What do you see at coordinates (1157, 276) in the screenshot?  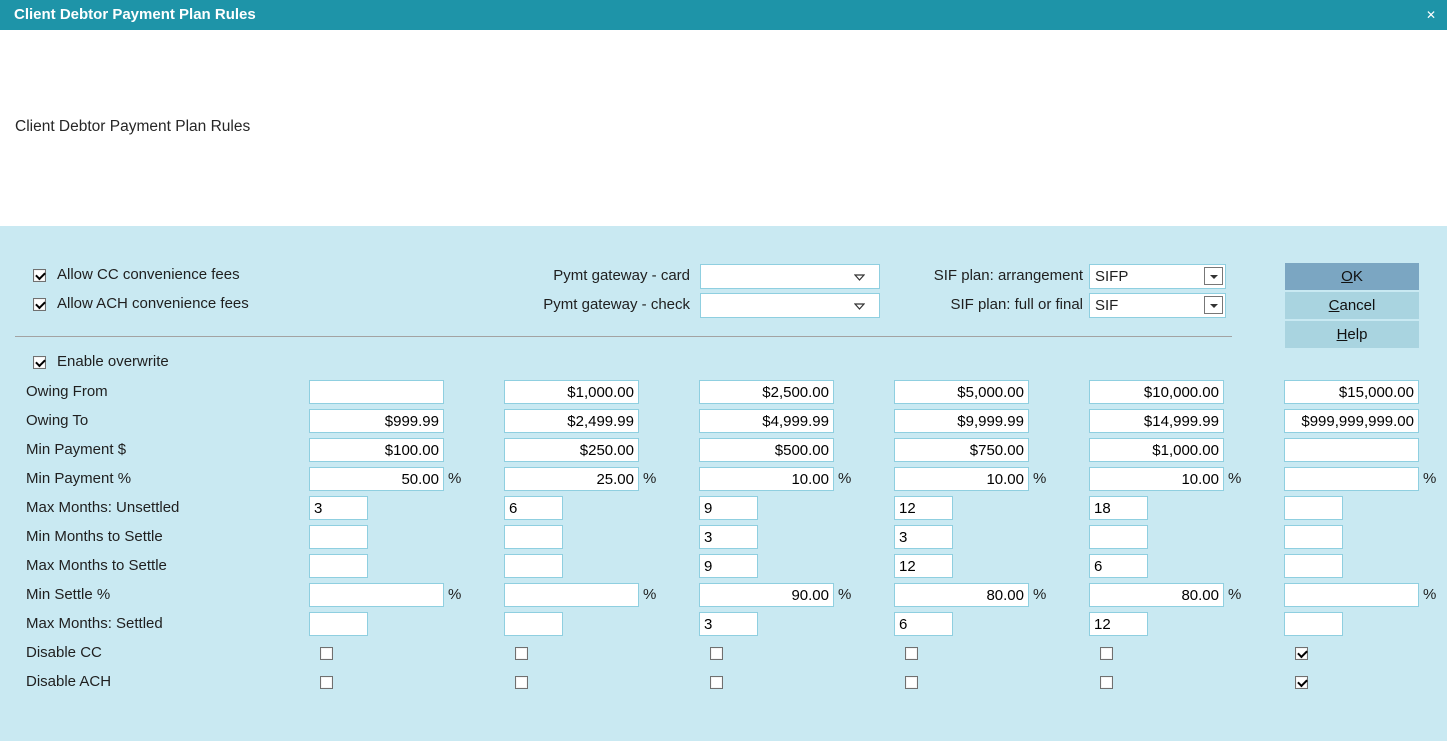 I see `sif-plan-arrangement-dropdown: SIFP` at bounding box center [1157, 276].